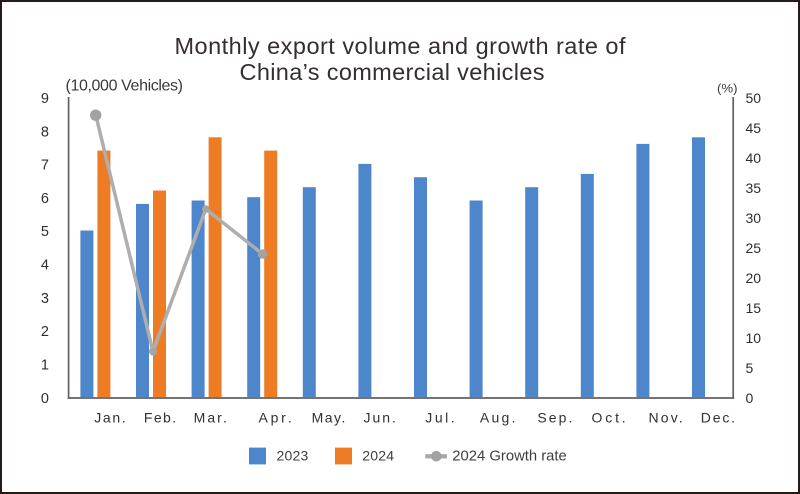 The height and width of the screenshot is (494, 800). I want to click on svg-text: 6, so click(45, 199).